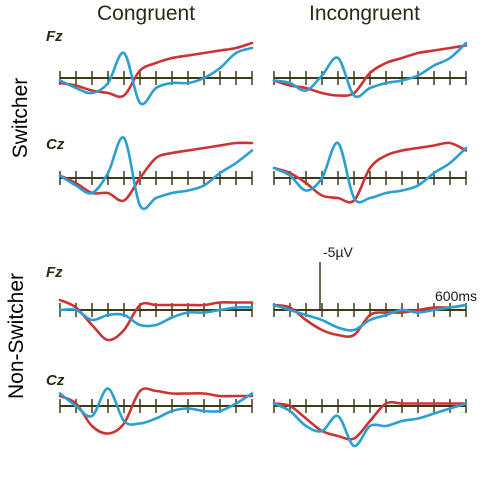 The width and height of the screenshot is (490, 478). I want to click on scale-time-label: 600ms, so click(456, 296).